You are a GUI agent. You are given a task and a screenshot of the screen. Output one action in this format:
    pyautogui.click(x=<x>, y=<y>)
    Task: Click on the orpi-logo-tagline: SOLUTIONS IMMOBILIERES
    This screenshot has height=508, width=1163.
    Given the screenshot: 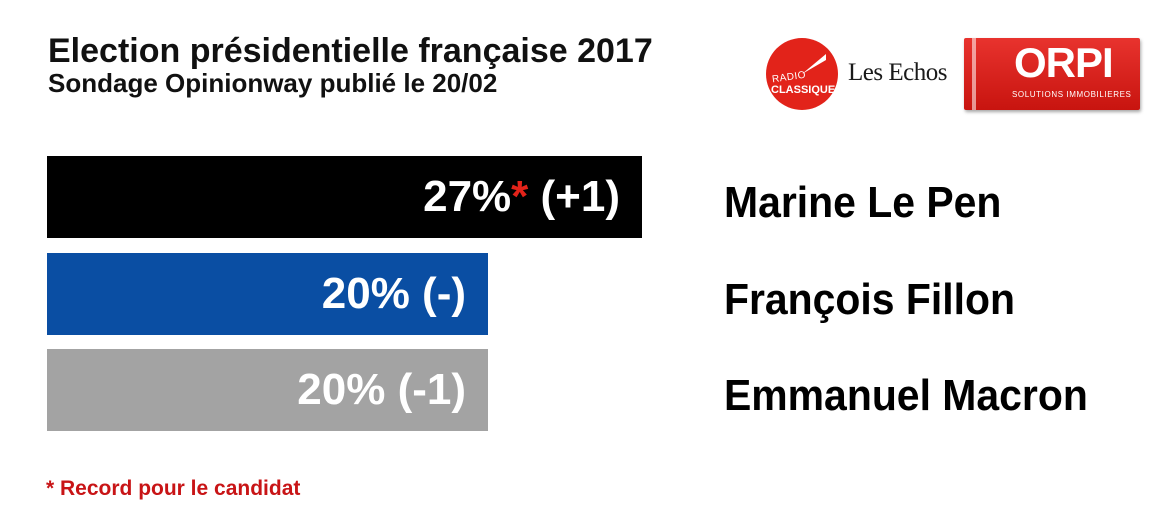 What is the action you would take?
    pyautogui.click(x=1072, y=94)
    